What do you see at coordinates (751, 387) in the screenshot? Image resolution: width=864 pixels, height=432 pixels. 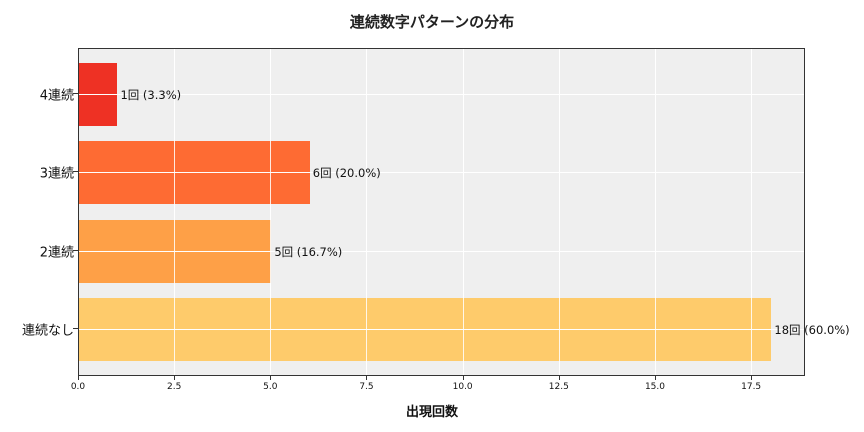 I see `x-tick-label: 17.5` at bounding box center [751, 387].